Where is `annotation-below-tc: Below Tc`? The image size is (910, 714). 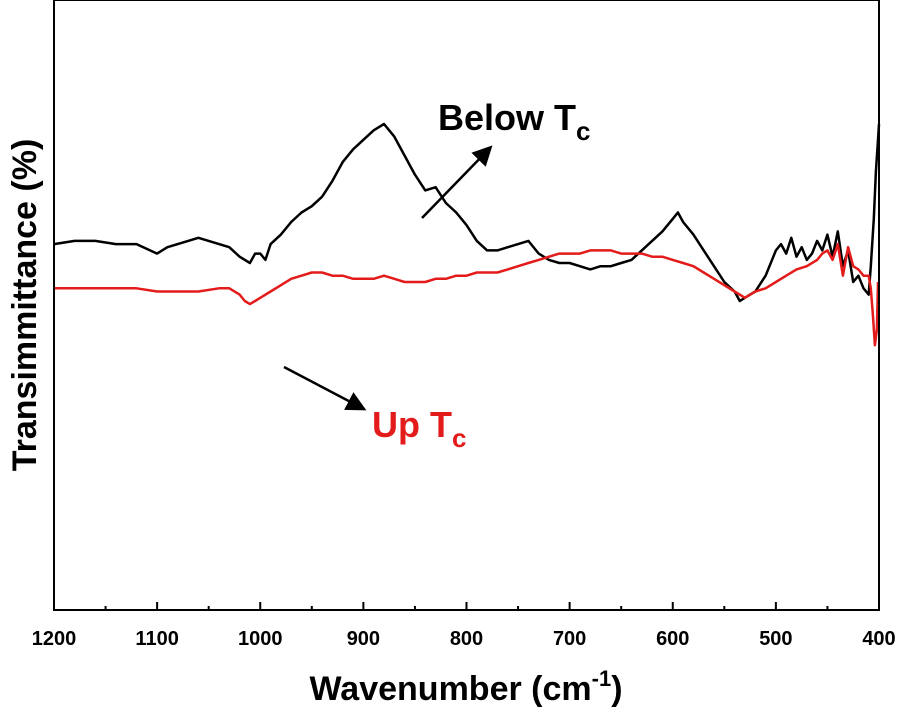 annotation-below-tc: Below Tc is located at coordinates (505, 158).